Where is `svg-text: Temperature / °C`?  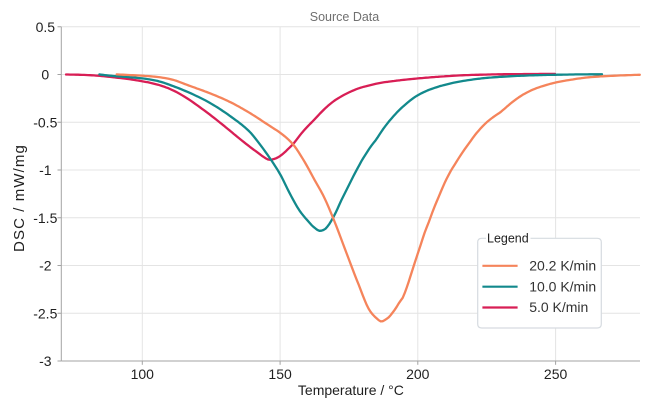
svg-text: Temperature / °C is located at coordinates (351, 390).